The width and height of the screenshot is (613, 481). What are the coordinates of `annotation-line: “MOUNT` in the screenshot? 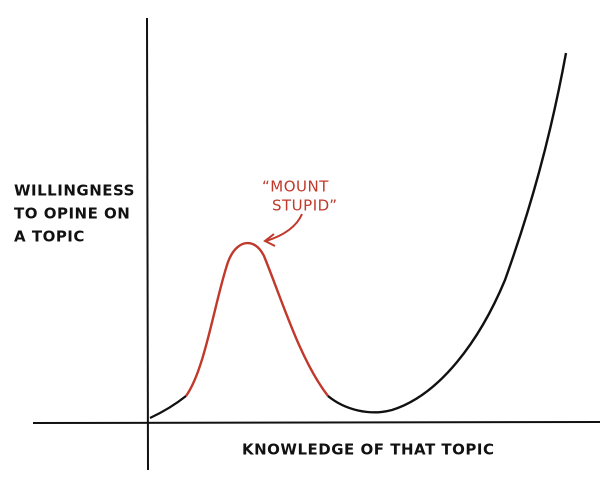 It's located at (295, 187).